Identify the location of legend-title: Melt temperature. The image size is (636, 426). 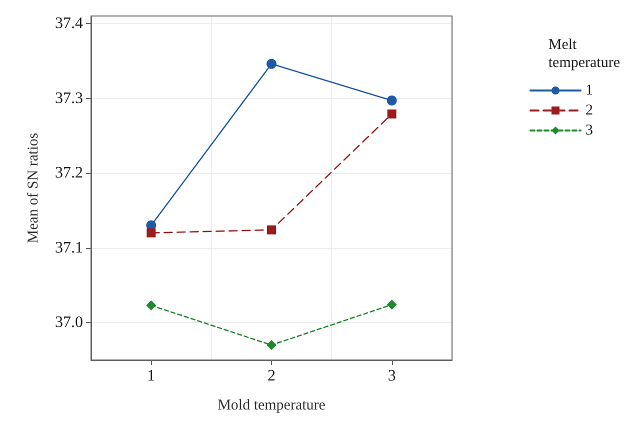
(584, 54).